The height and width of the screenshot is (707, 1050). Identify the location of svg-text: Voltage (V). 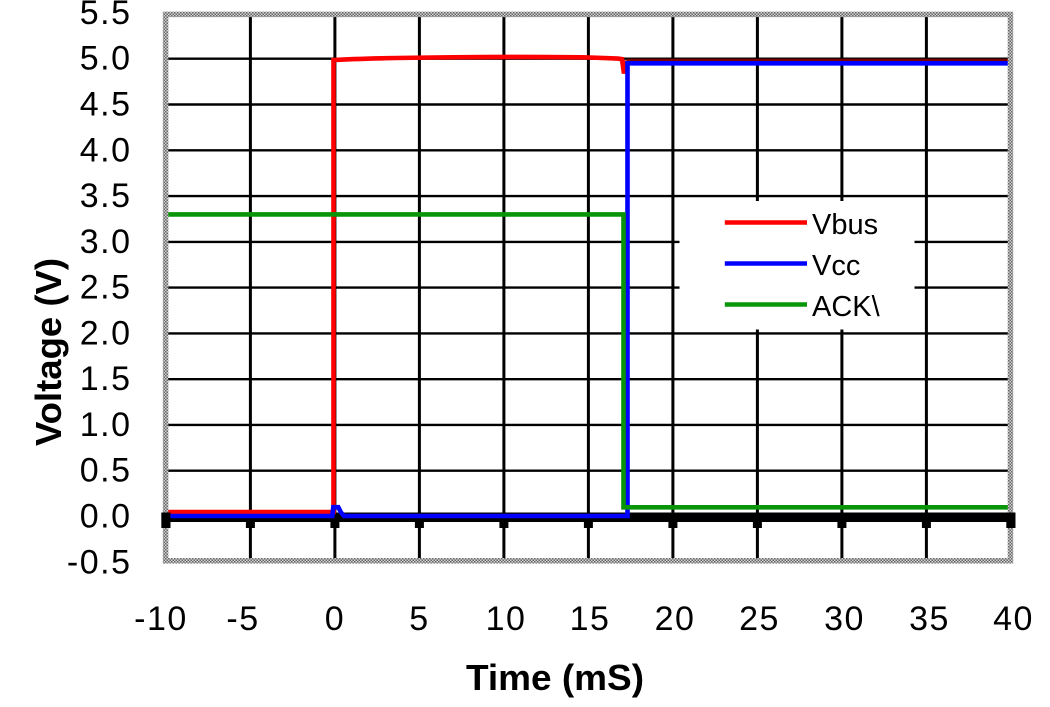
(48, 352).